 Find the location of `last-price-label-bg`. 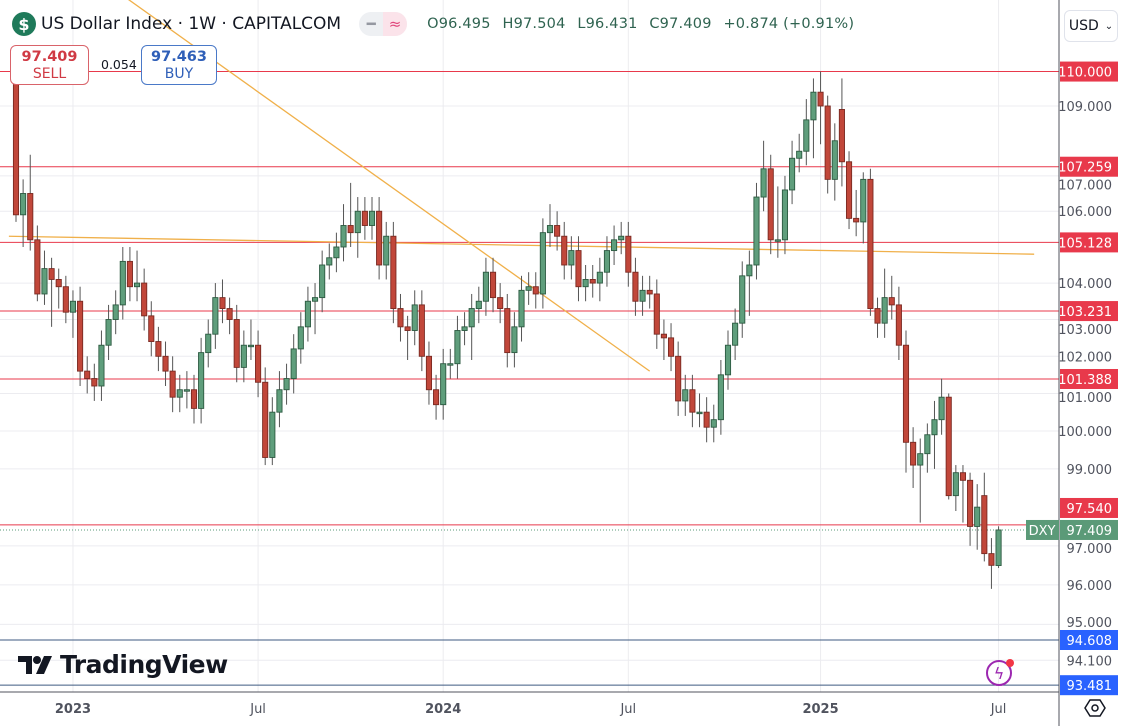

last-price-label-bg is located at coordinates (1089, 529).